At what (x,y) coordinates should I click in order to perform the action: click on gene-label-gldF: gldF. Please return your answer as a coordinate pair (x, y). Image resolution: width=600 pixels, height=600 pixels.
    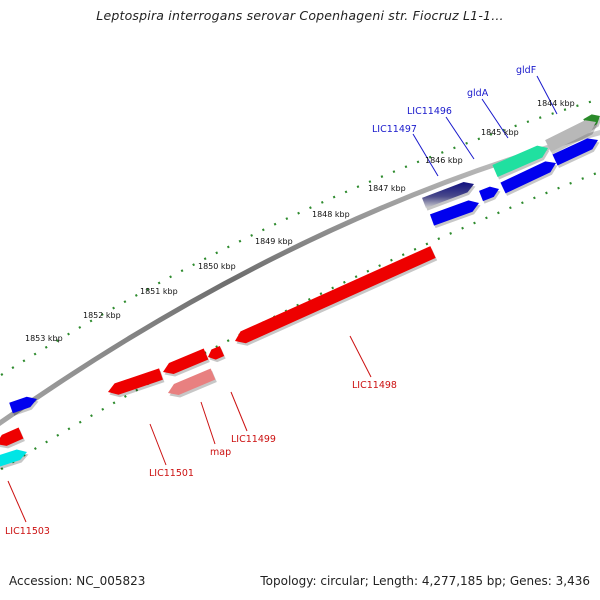
    Looking at the image, I should click on (526, 70).